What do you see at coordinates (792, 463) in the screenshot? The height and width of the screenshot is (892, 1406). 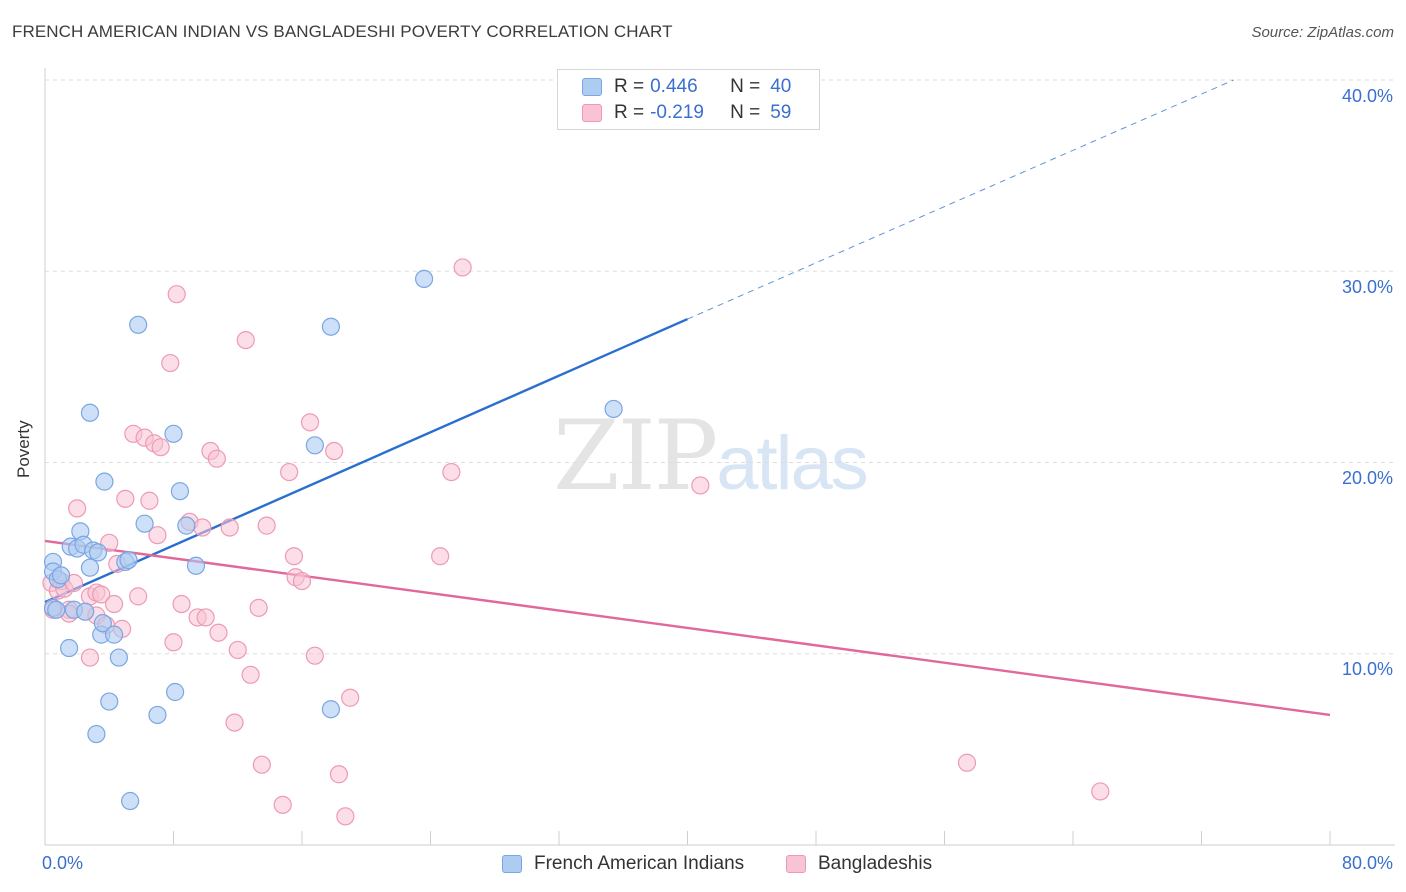 I see `watermark-atlas: atlas` at bounding box center [792, 463].